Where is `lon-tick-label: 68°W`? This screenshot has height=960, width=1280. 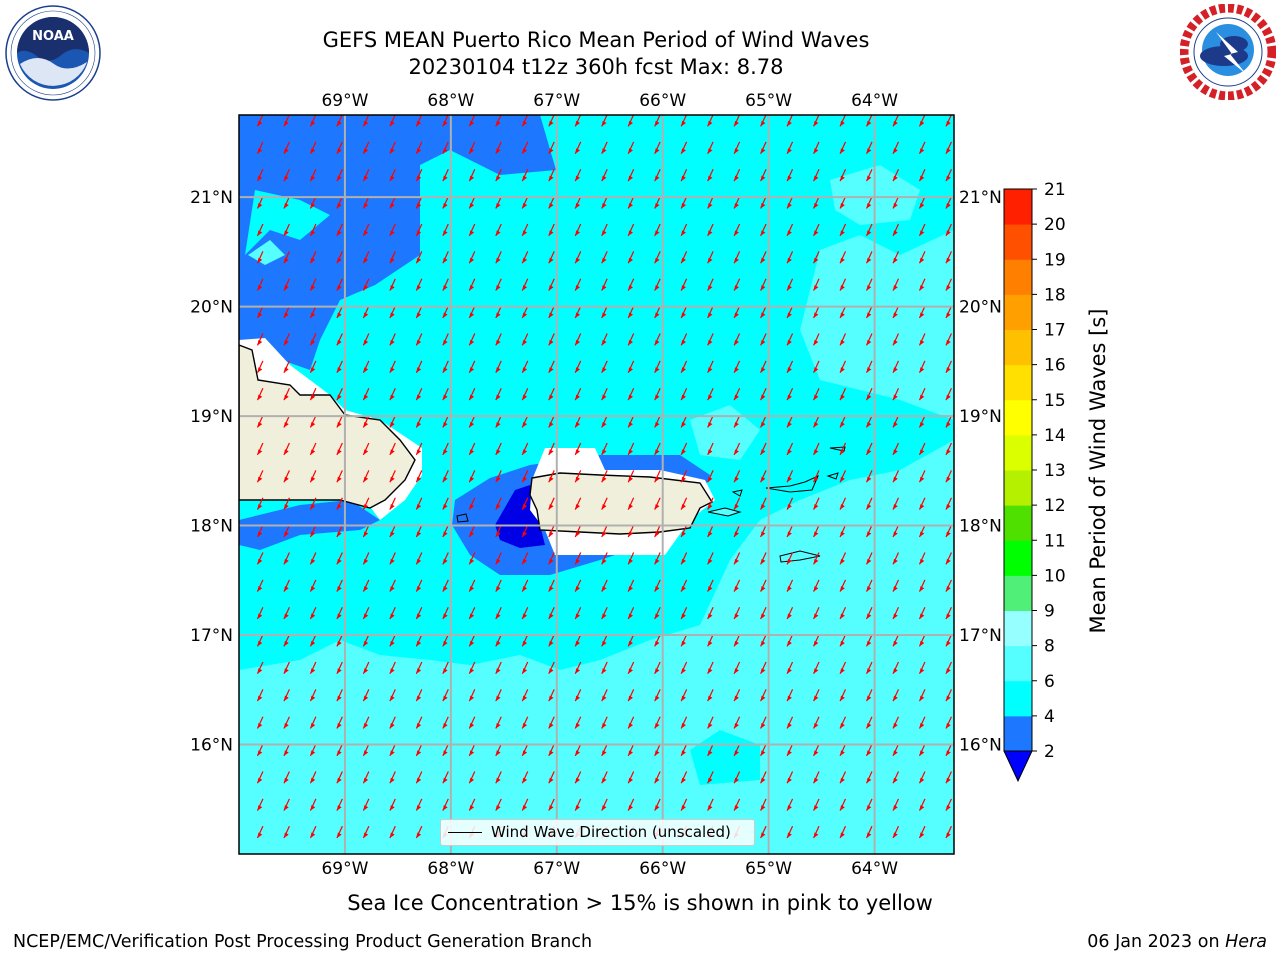
lon-tick-label: 68°W is located at coordinates (450, 869).